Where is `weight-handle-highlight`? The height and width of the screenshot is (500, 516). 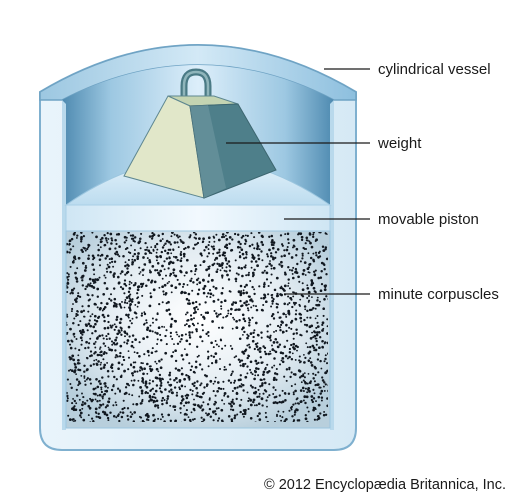 weight-handle-highlight is located at coordinates (196, 84).